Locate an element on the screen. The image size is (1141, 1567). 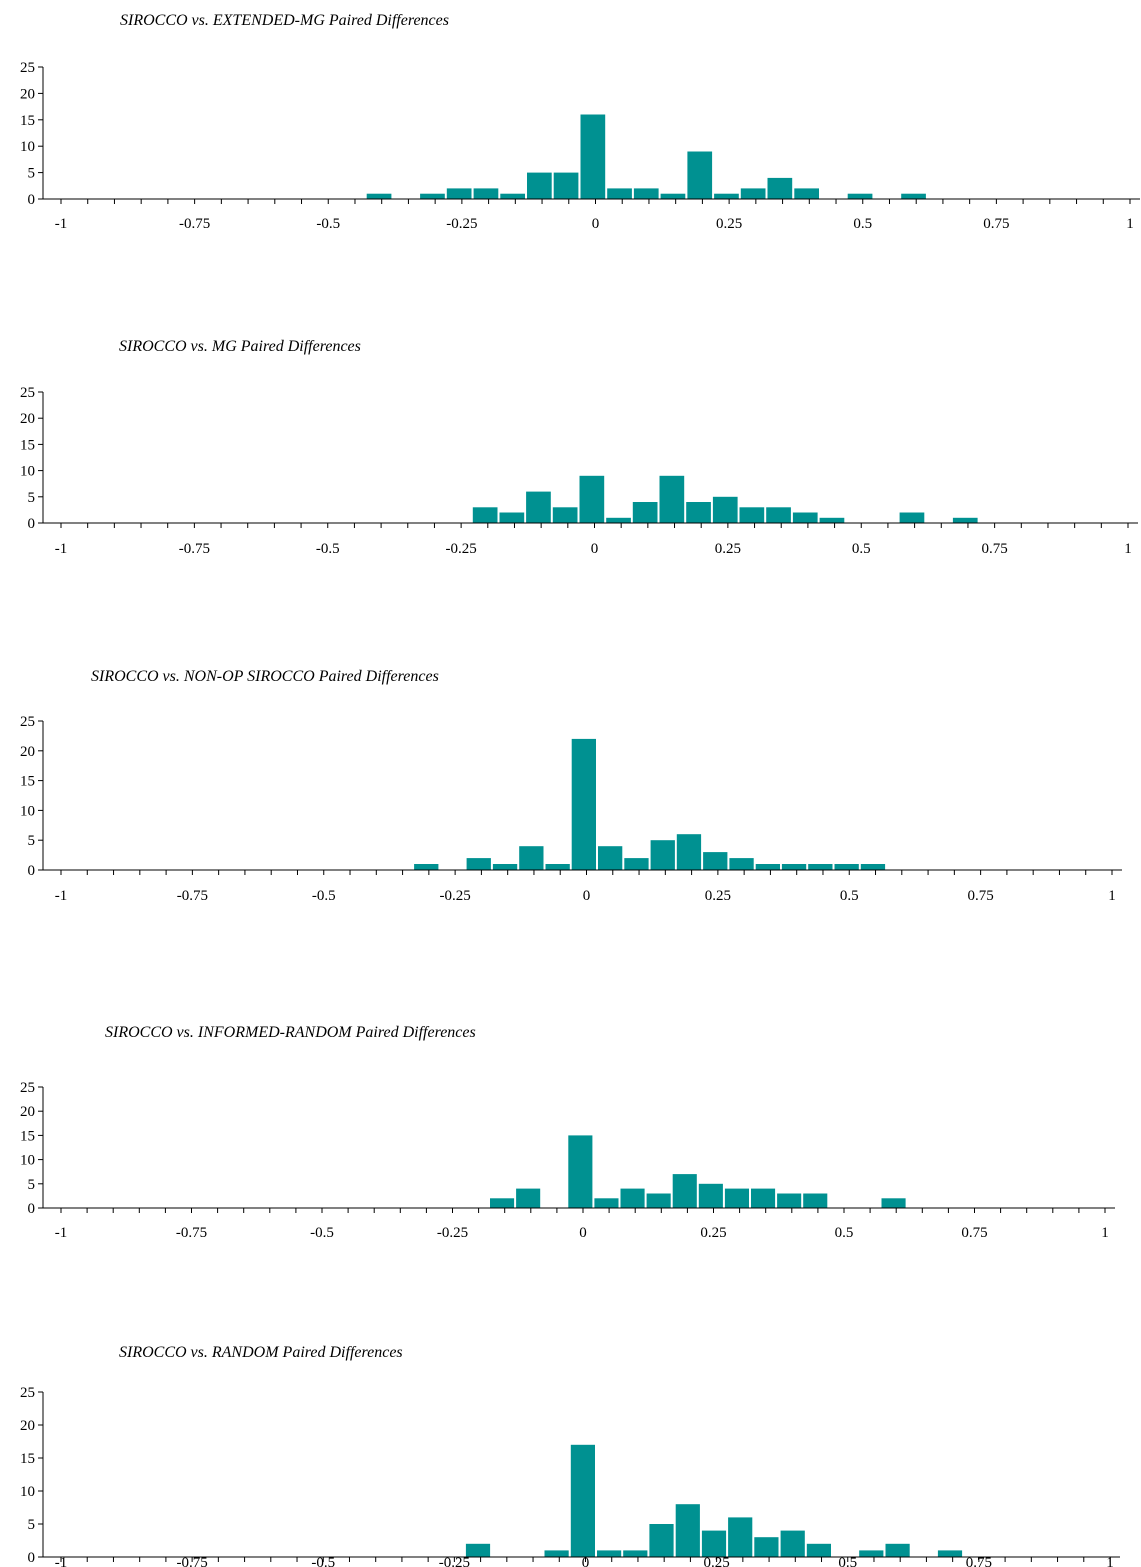
x-tick-label: 0.25 is located at coordinates (728, 549).